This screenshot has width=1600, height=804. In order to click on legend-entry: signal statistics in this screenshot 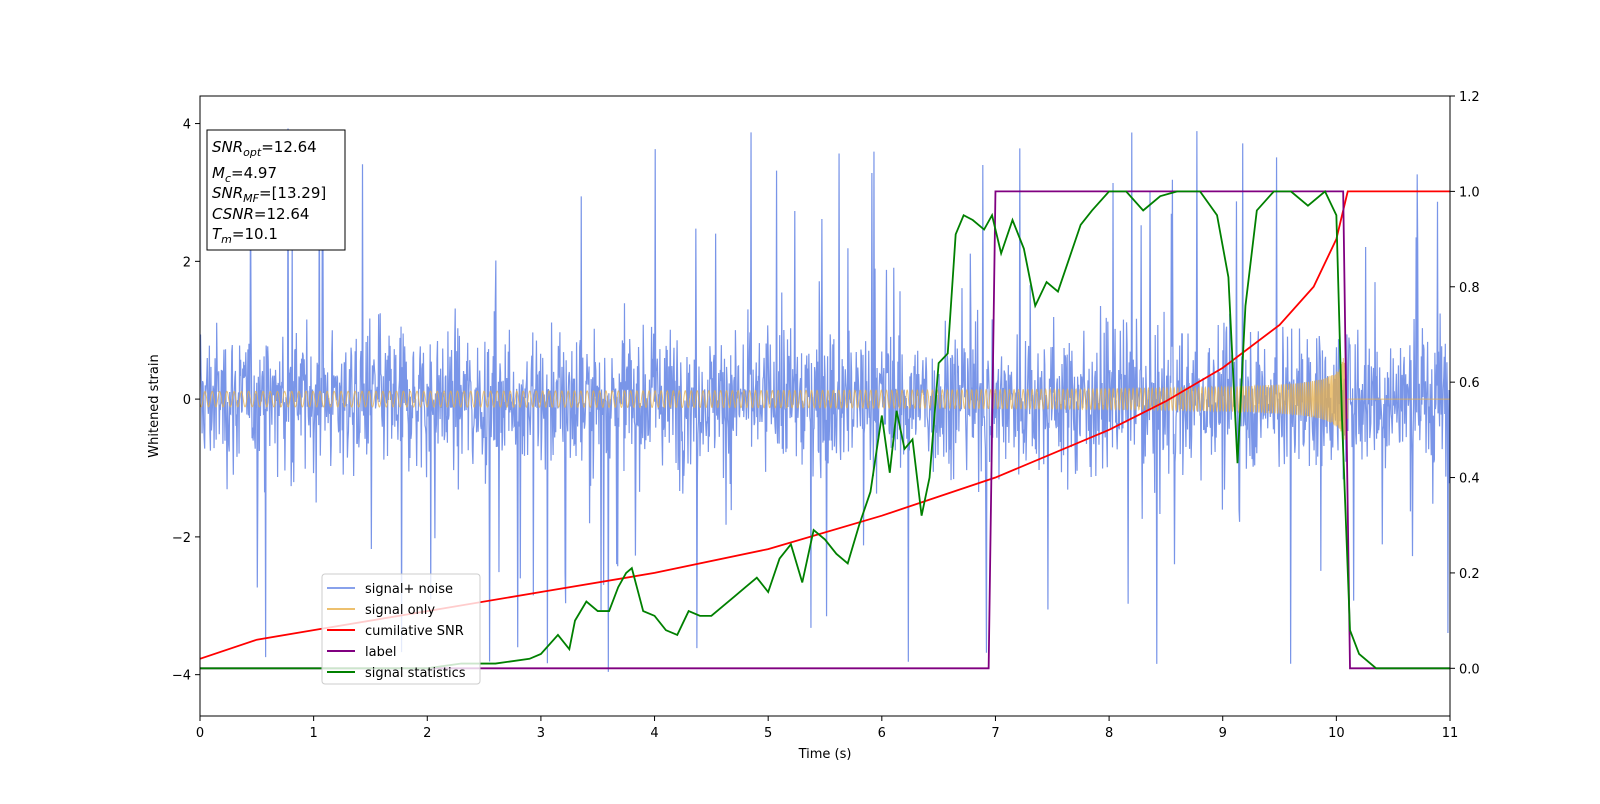, I will do `click(415, 673)`.